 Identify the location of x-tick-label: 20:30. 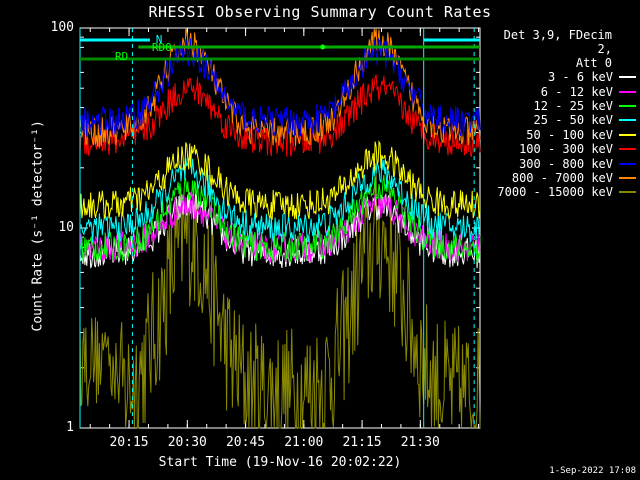
(187, 442).